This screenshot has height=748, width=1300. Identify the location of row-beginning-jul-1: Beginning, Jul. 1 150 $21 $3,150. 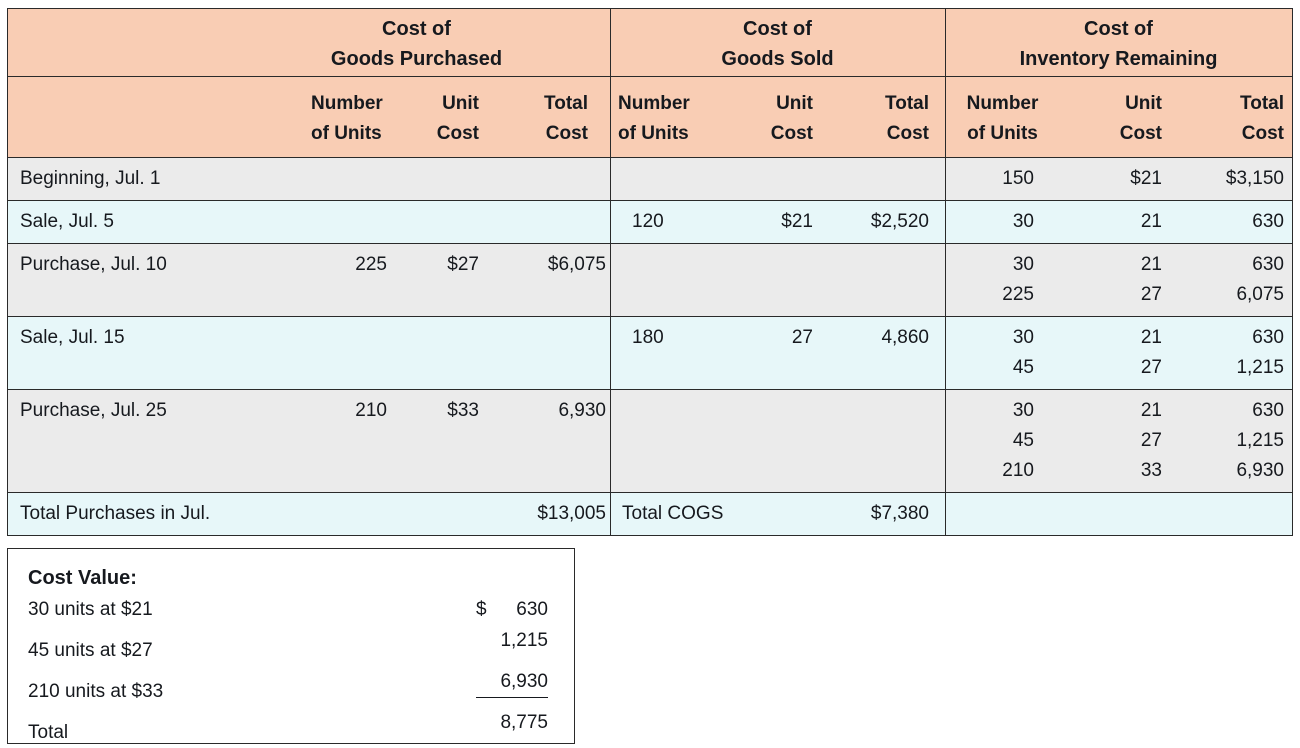
(650, 178).